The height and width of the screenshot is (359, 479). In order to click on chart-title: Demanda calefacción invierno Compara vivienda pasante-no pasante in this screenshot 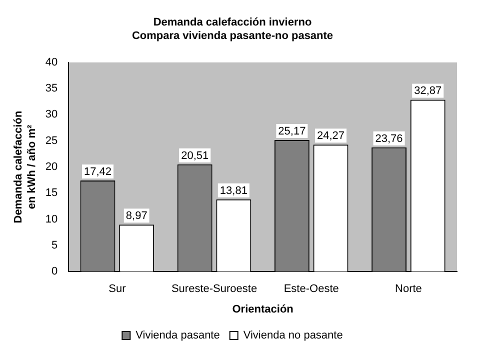, I will do `click(233, 29)`.